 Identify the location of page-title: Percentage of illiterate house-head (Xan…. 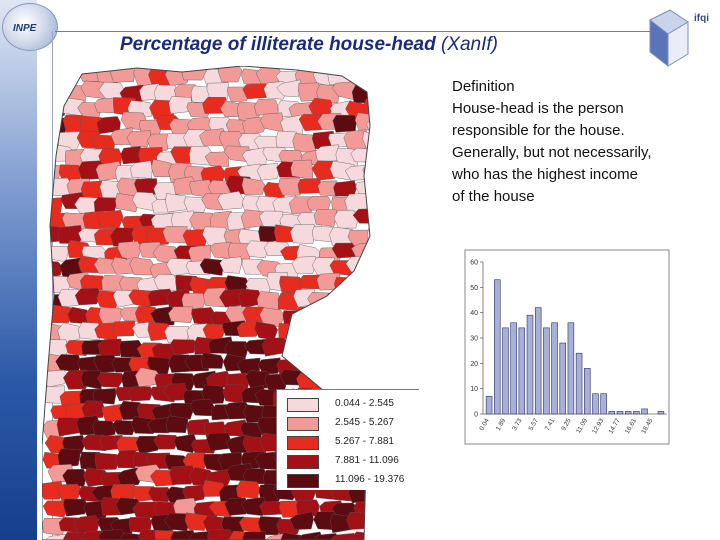
(309, 45).